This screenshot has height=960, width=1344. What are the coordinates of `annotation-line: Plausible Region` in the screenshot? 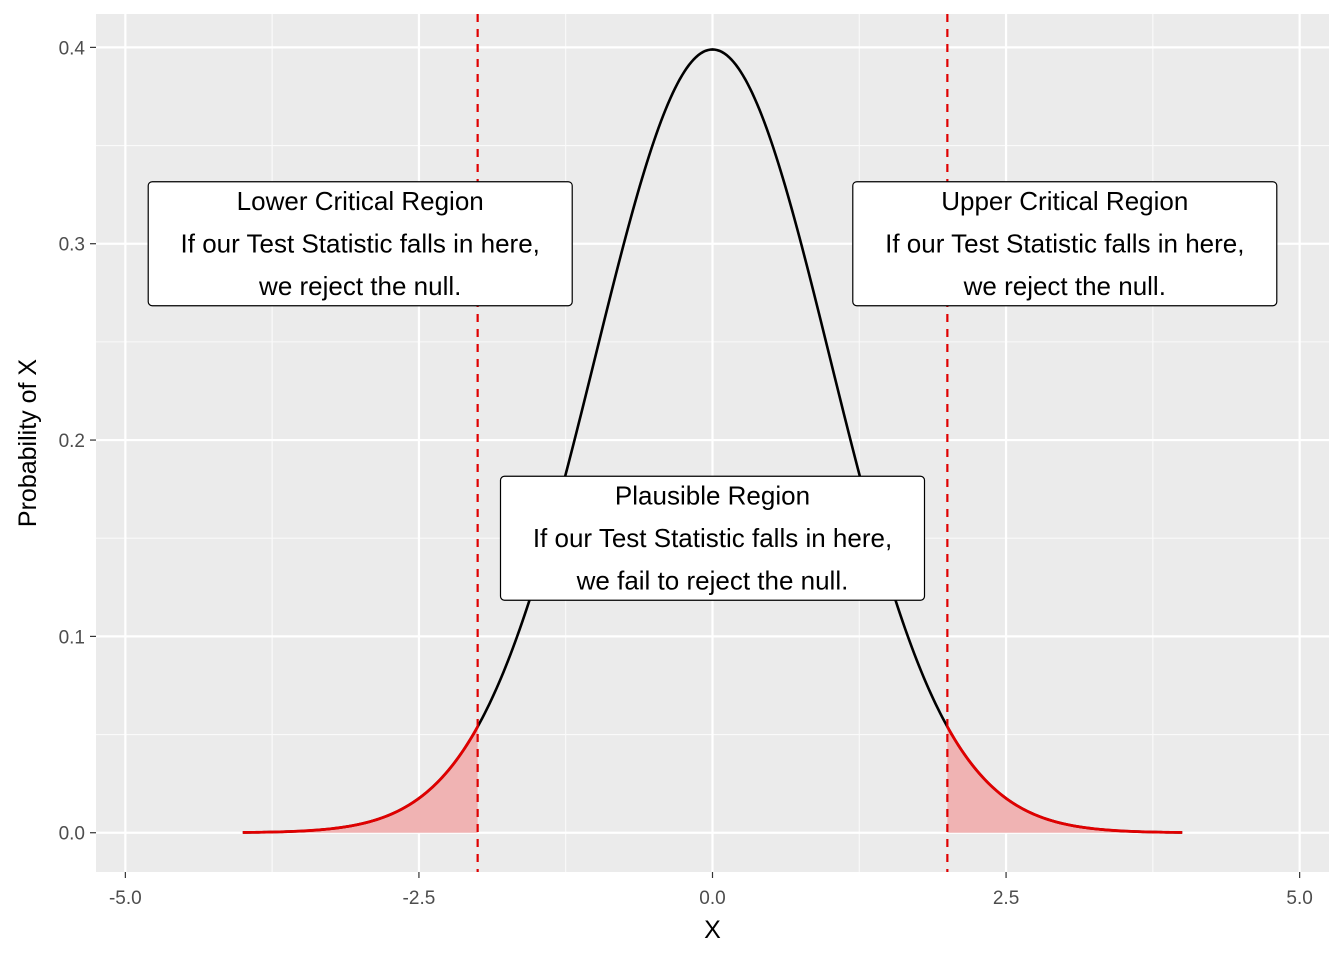 It's located at (712, 496).